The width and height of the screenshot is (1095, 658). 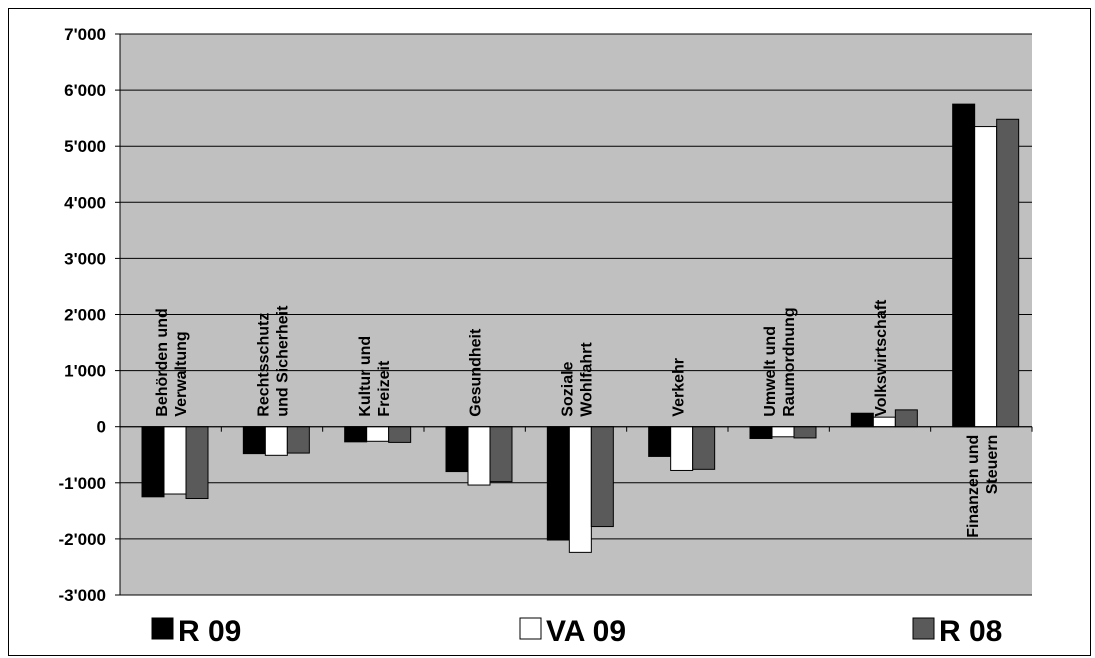 What do you see at coordinates (85, 371) in the screenshot?
I see `y-tick-label: 1'000` at bounding box center [85, 371].